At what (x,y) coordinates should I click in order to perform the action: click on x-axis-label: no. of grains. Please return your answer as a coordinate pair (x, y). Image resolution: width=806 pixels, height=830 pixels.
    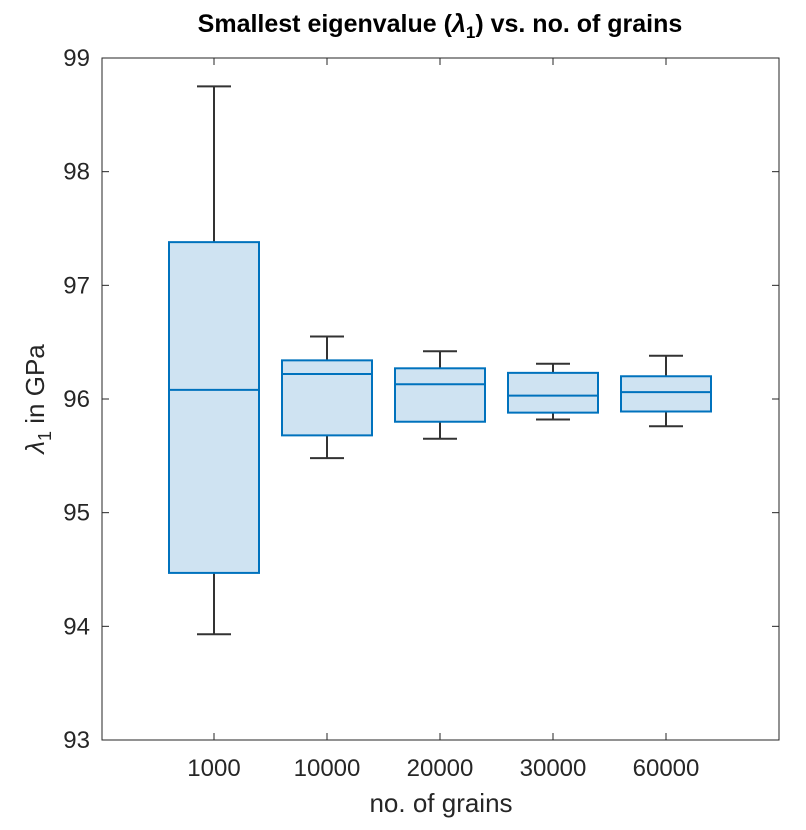
    Looking at the image, I should click on (440, 803).